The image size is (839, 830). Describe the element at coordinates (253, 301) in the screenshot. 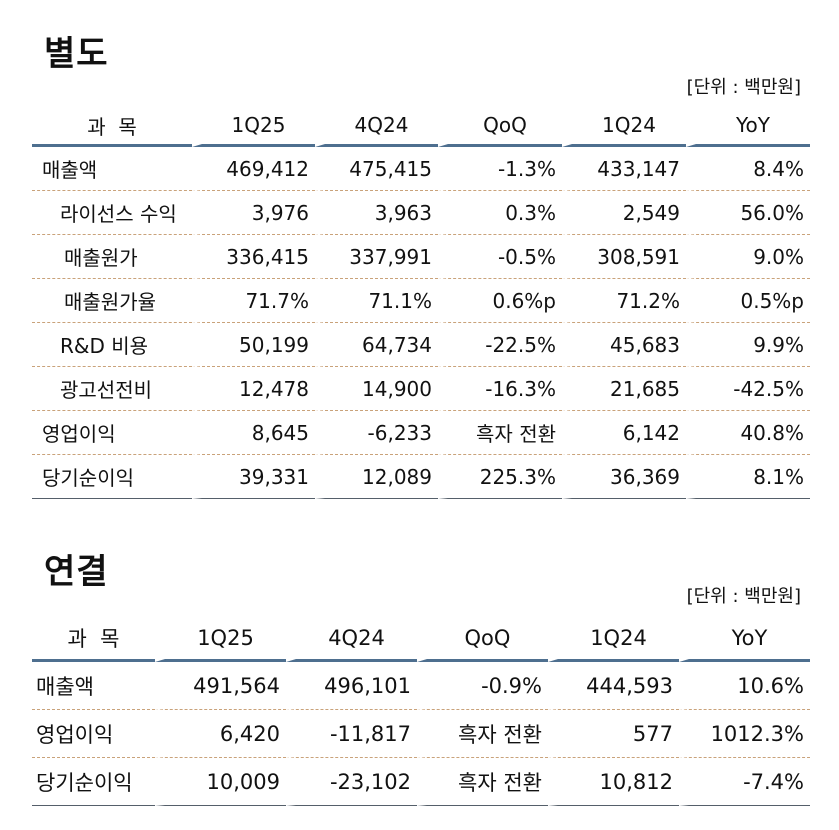

I see `cell-1q25: 71.7%` at that location.